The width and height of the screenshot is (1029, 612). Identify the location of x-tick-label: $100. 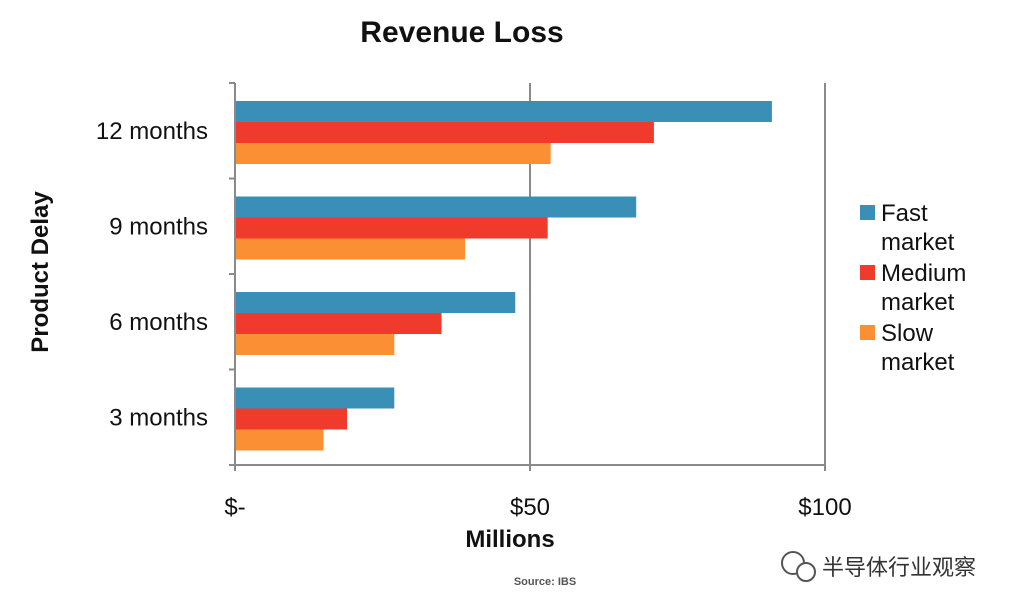
(824, 507).